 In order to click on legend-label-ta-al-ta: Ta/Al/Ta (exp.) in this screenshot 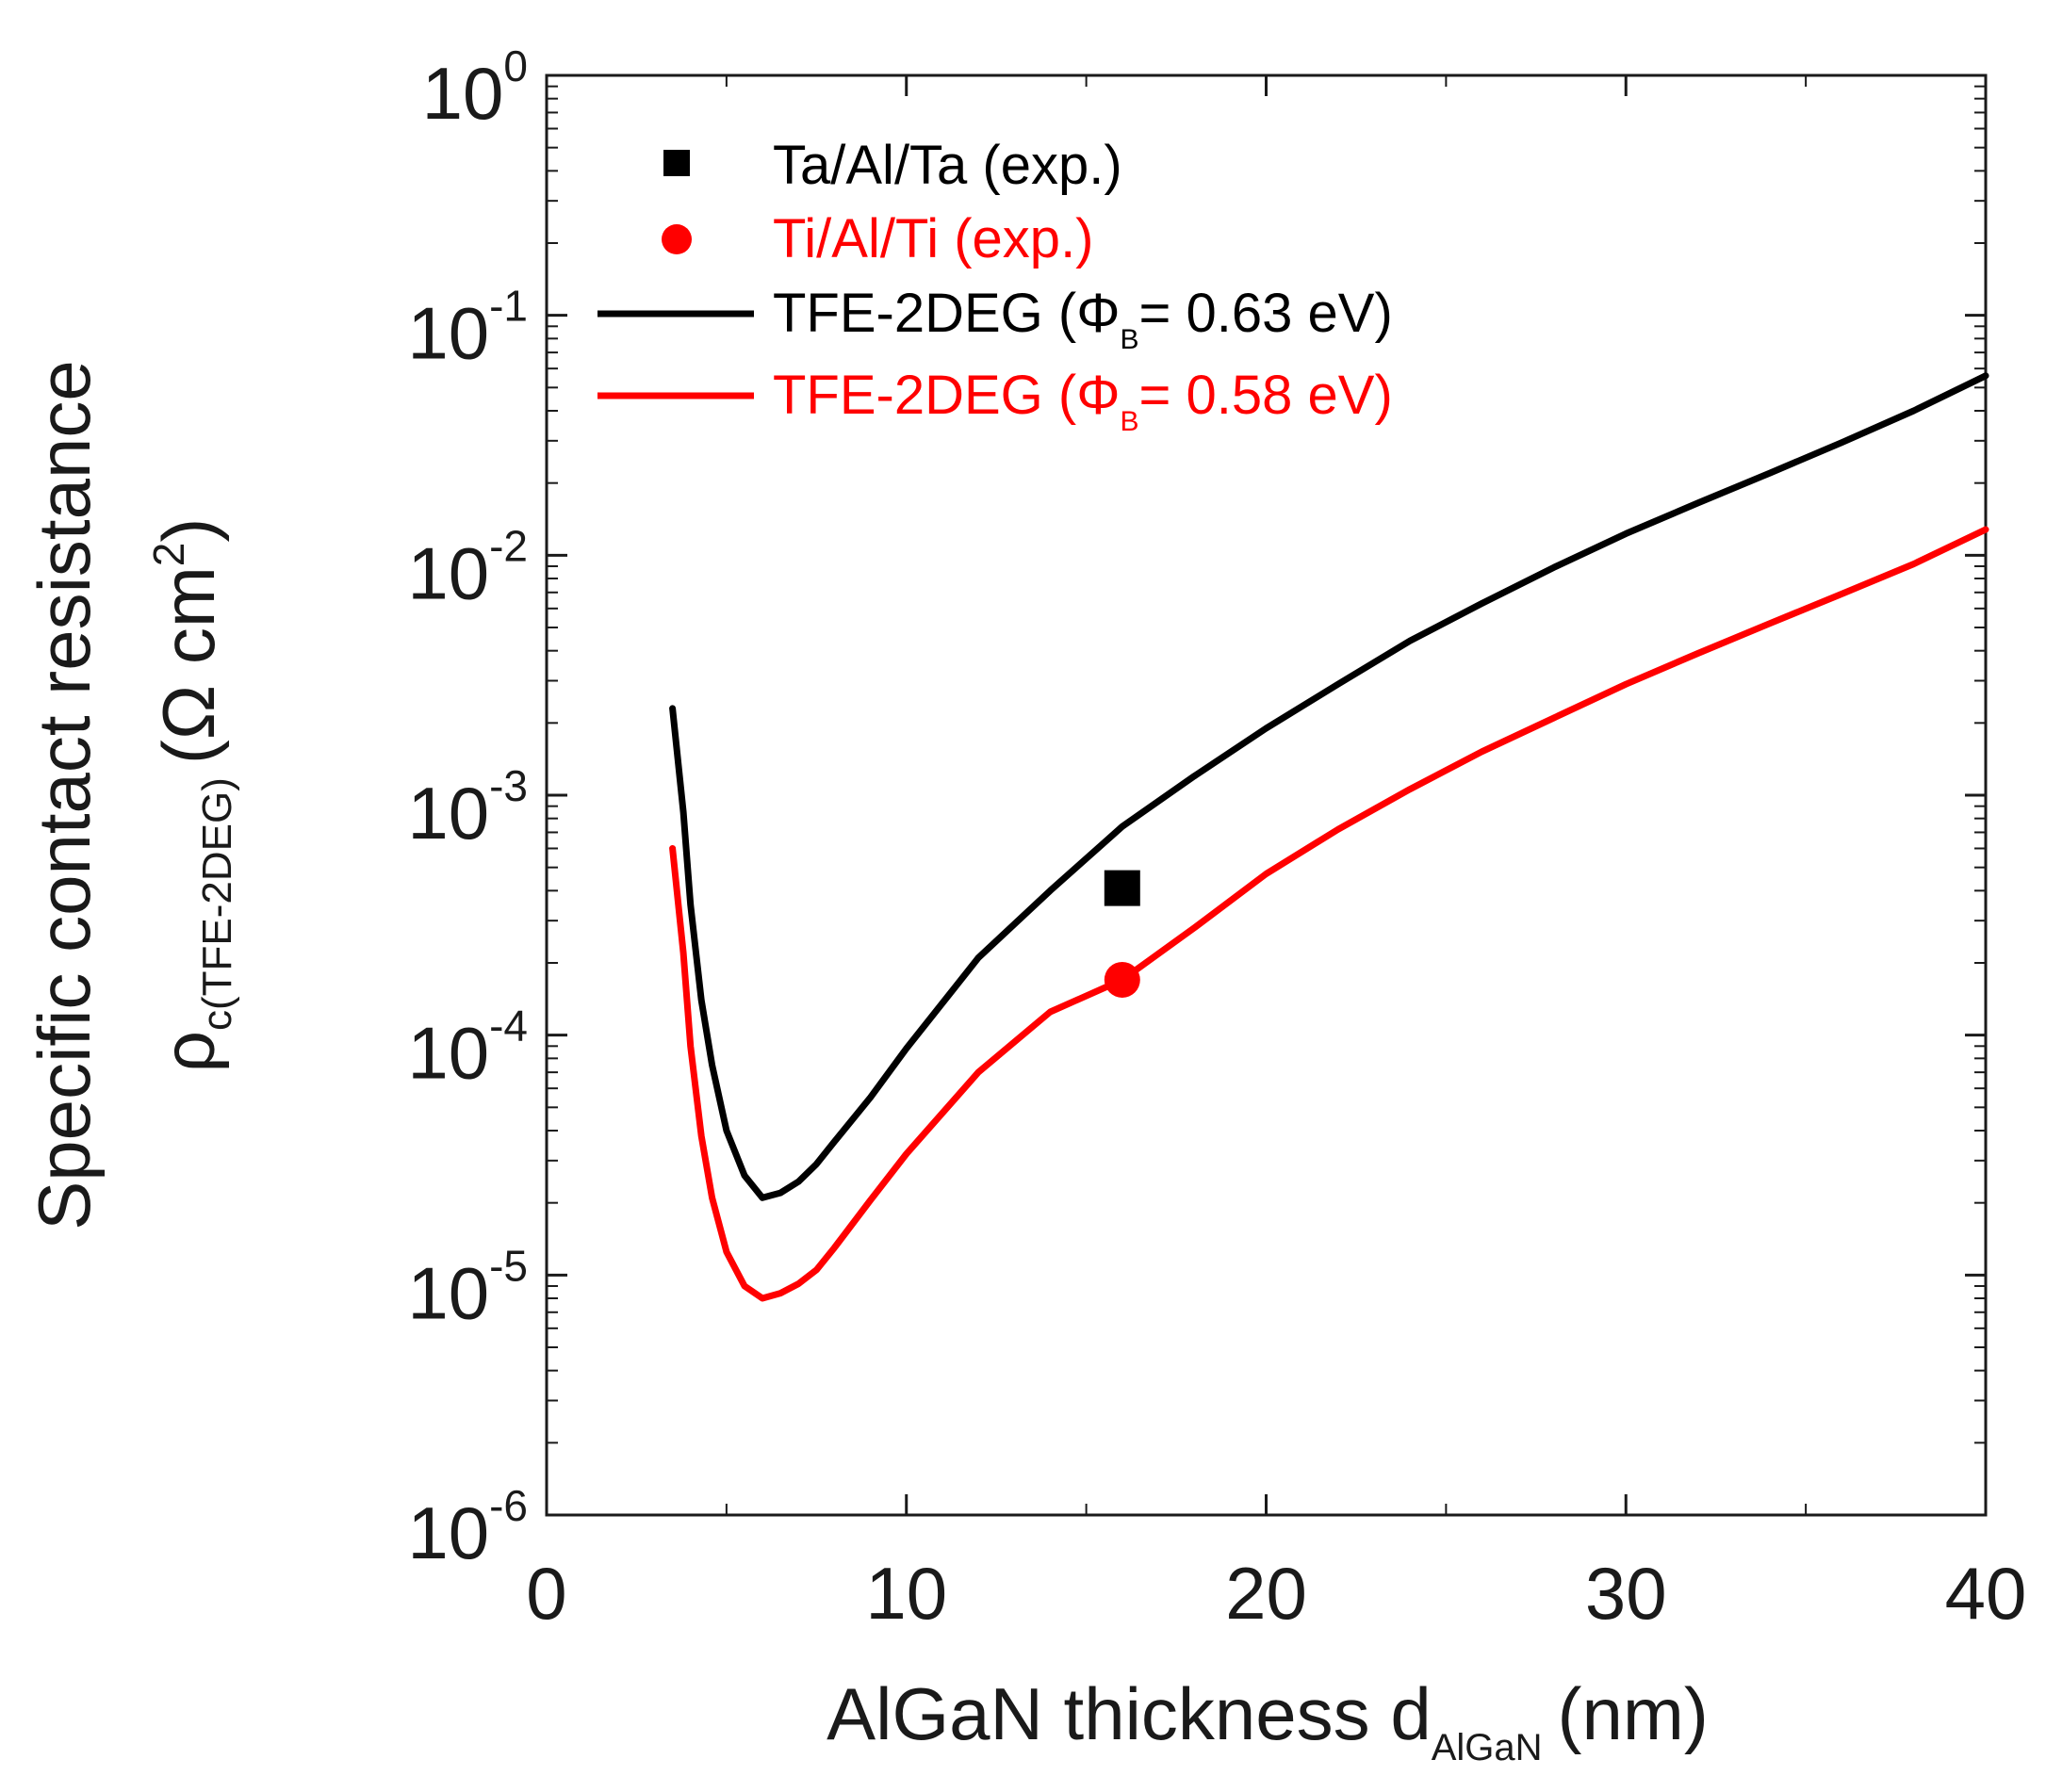, I will do `click(947, 166)`.